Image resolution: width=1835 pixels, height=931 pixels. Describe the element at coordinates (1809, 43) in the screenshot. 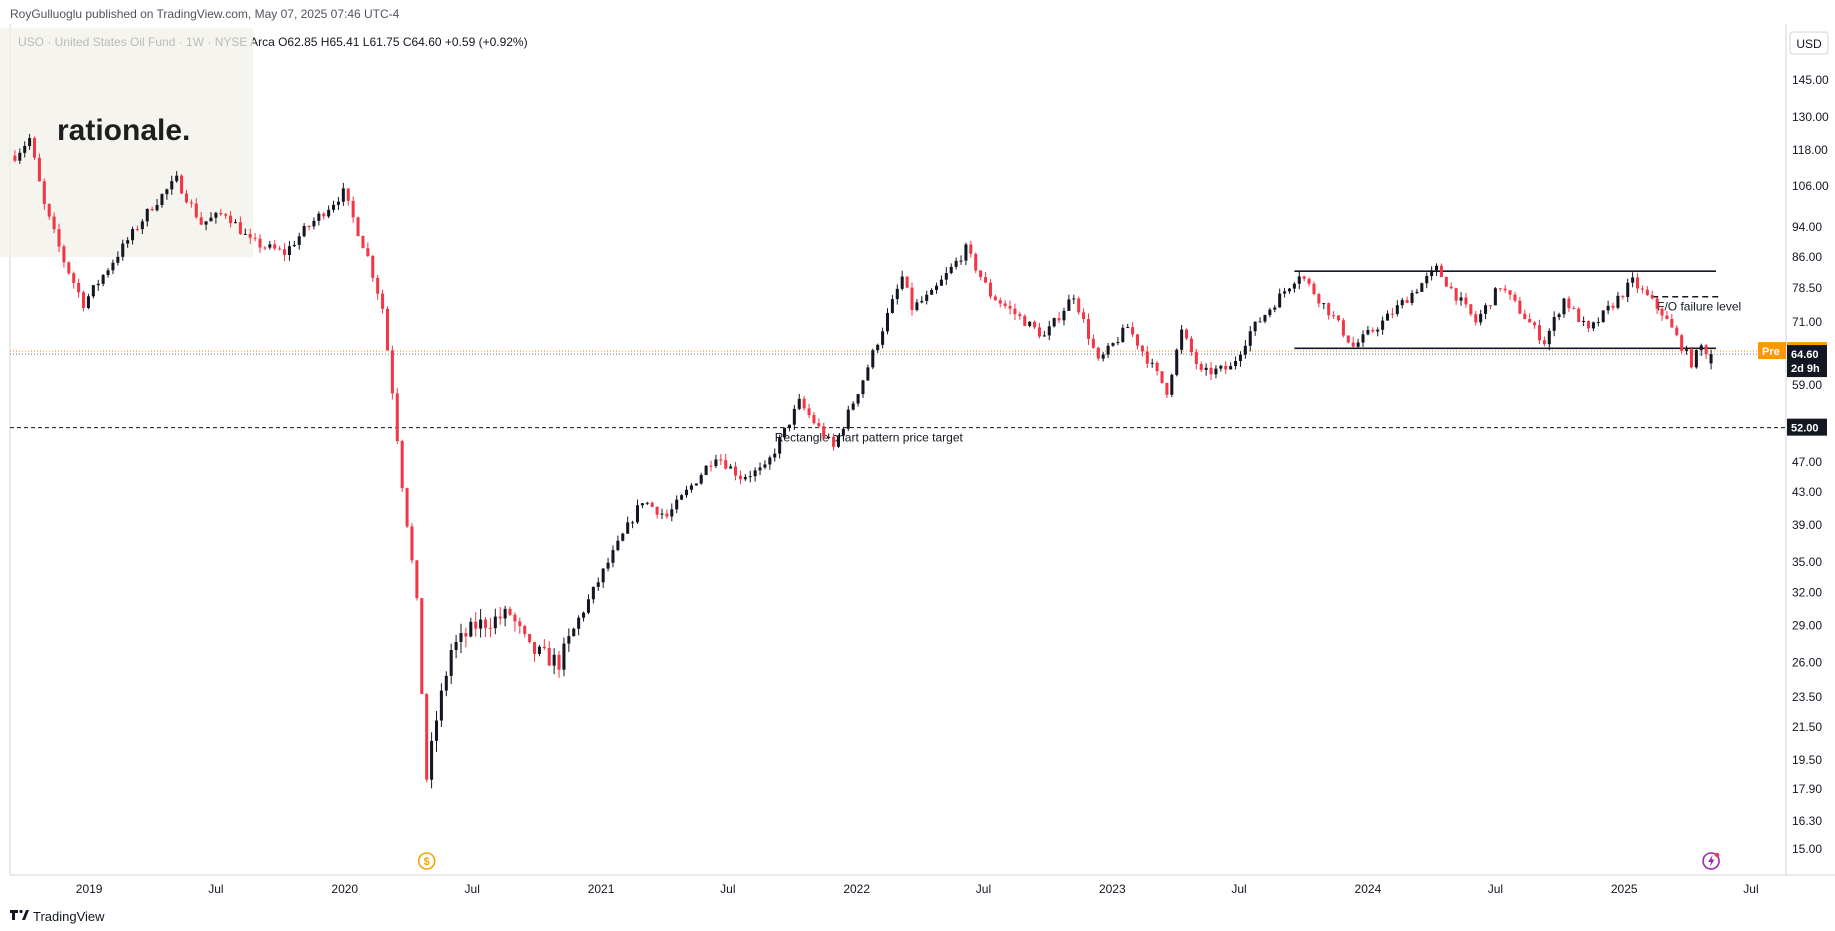

I see `currency-button` at that location.